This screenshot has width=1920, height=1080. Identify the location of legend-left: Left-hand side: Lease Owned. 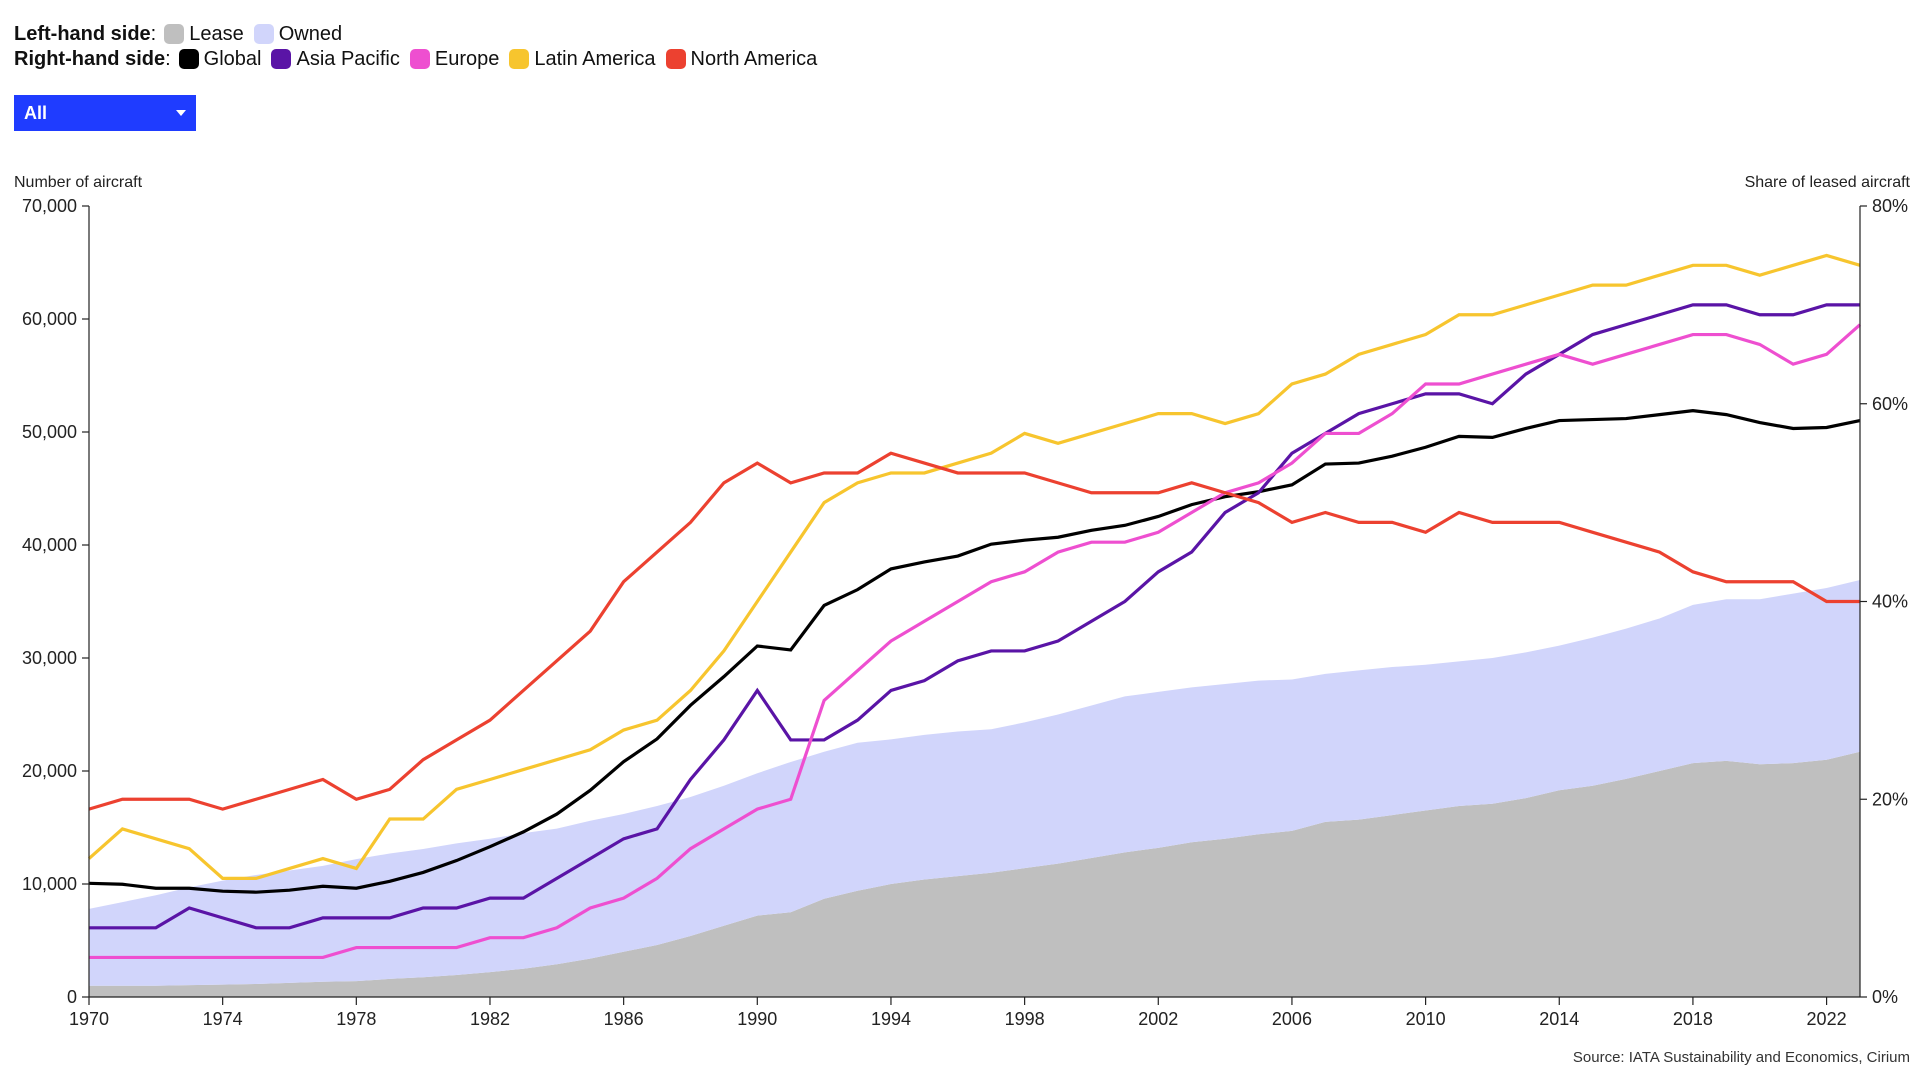
(183, 34).